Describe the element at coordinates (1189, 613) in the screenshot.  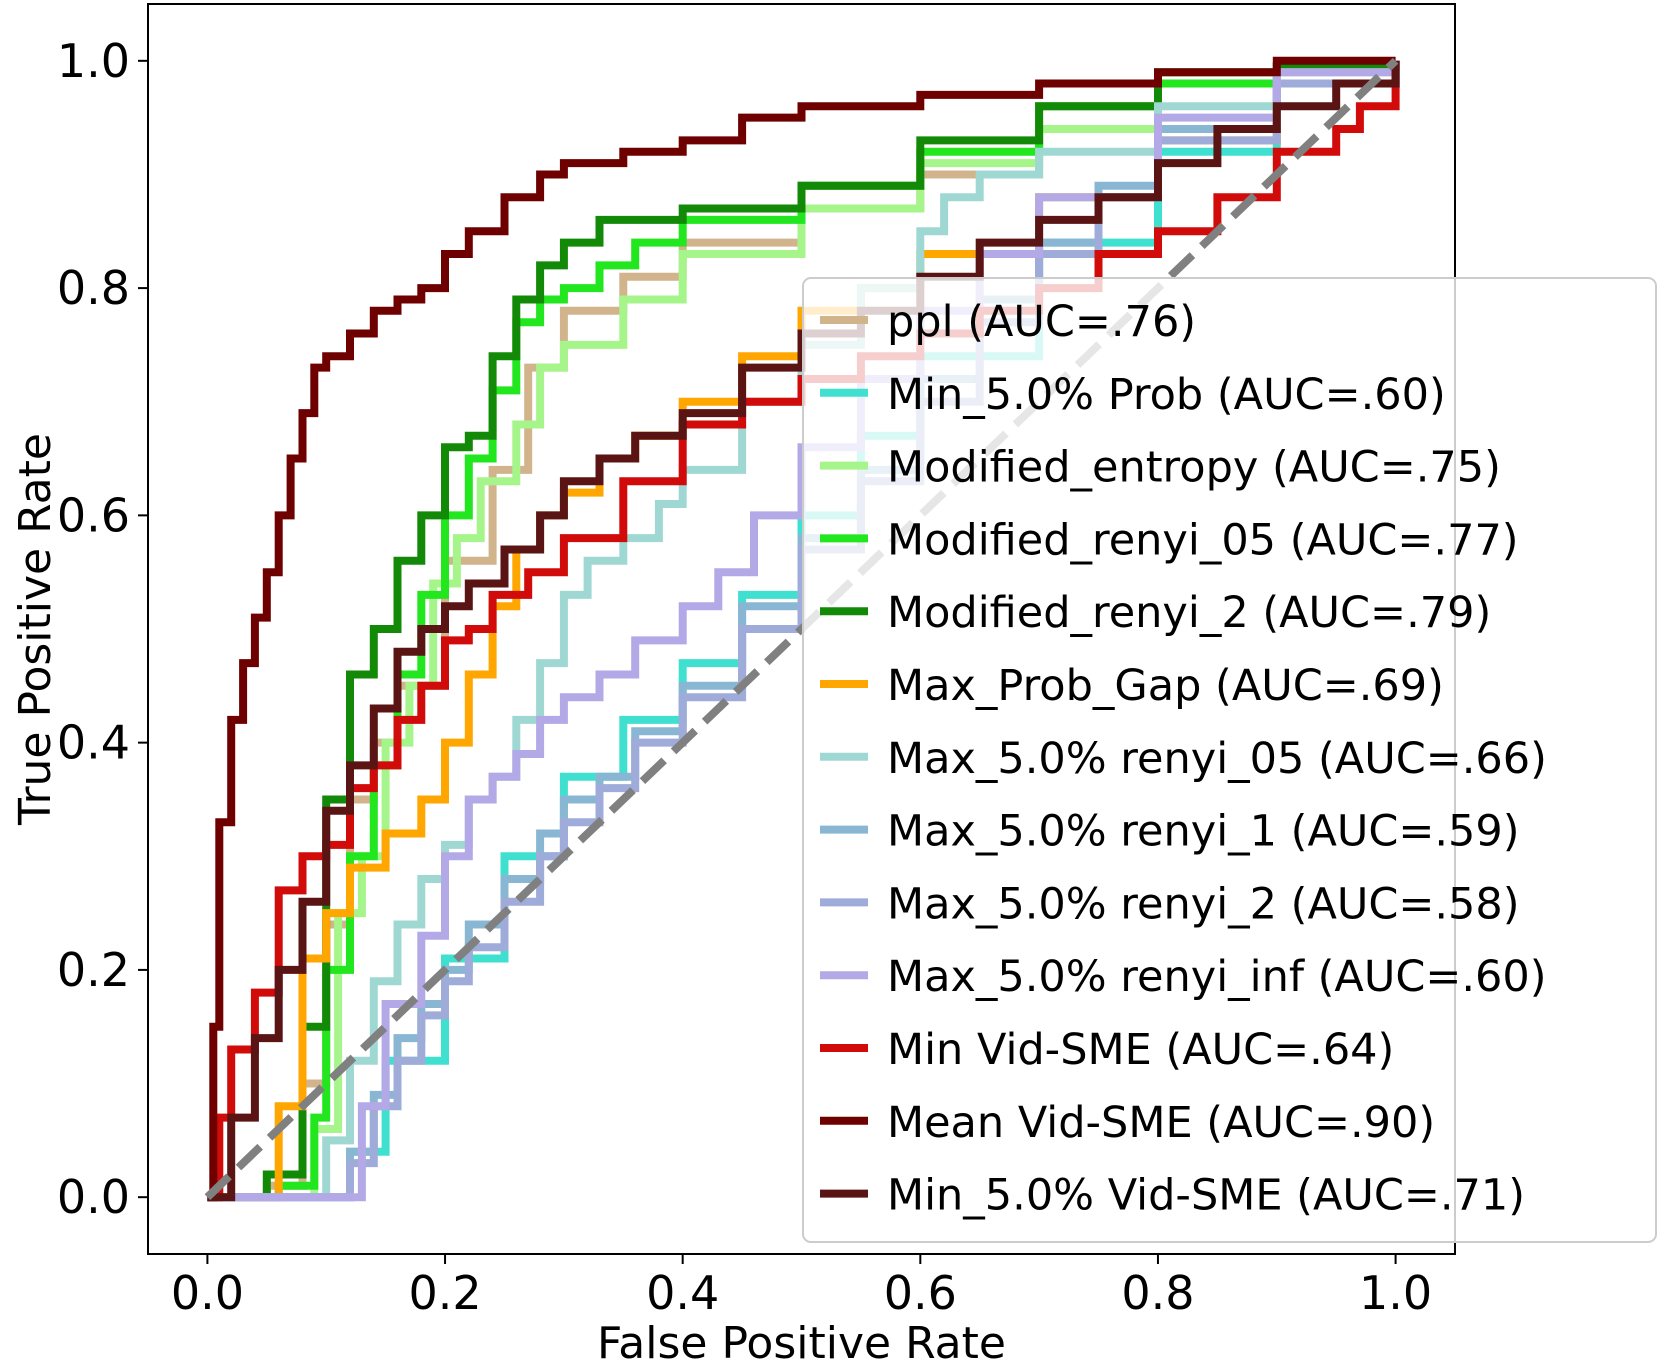
I see `legend-label: Modified_renyi_2 (AUC=.79)` at that location.